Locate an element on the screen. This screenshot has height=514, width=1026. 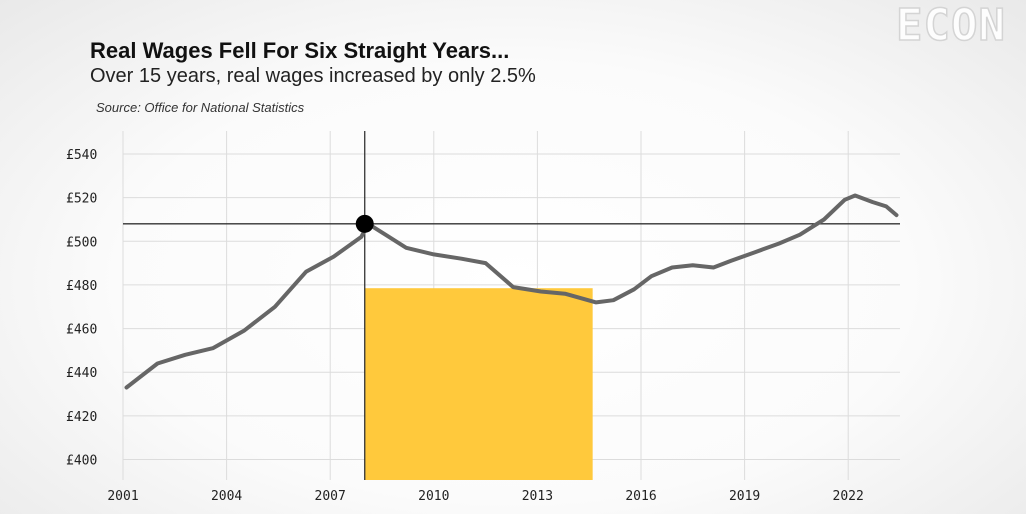
x-tick-label: 2004 is located at coordinates (226, 496).